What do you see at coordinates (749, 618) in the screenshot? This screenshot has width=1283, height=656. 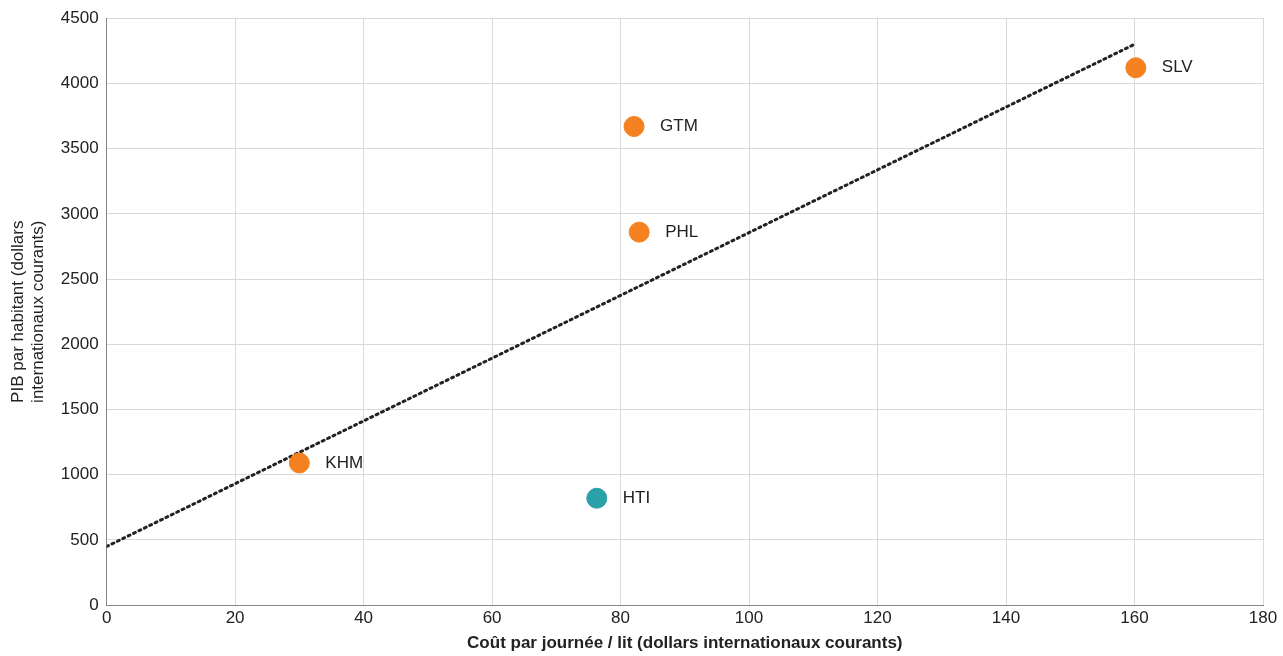 I see `x-tick-label: 100` at bounding box center [749, 618].